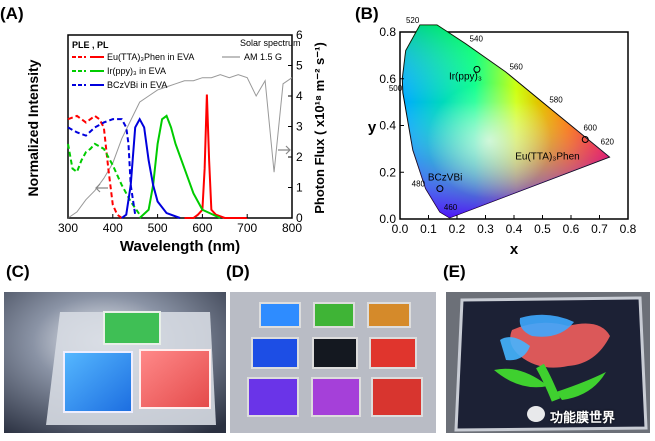 This screenshot has width=655, height=441. Describe the element at coordinates (299, 188) in the screenshot. I see `y2-tick-label-a: 1` at that location.